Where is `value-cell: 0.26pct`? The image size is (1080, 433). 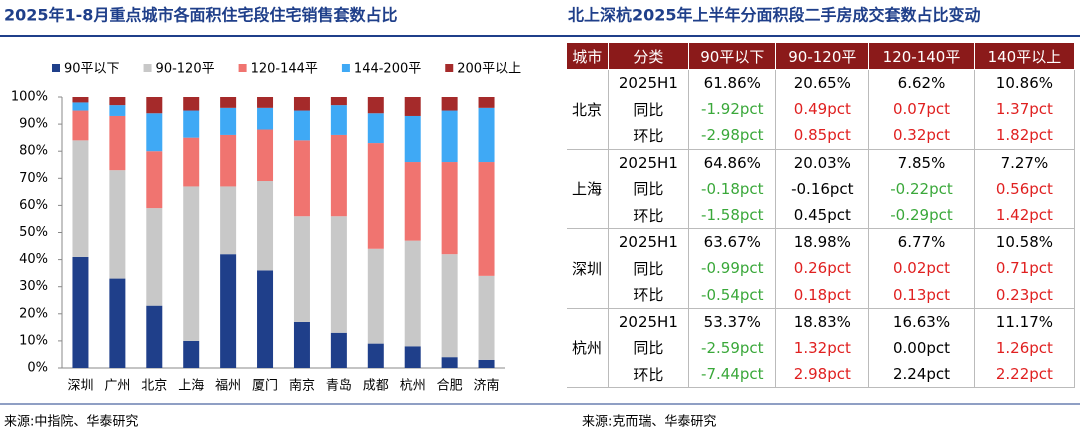
value-cell: 0.26pct is located at coordinates (822, 268).